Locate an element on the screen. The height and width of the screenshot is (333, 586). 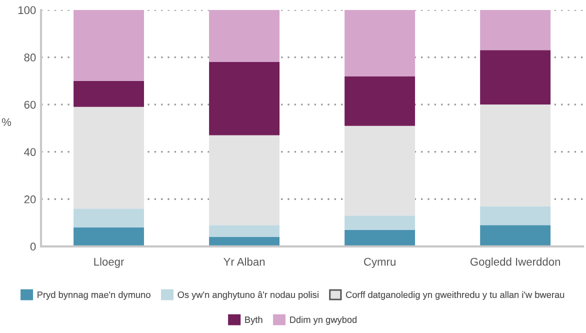
y-tick-label: 100 is located at coordinates (27, 10).